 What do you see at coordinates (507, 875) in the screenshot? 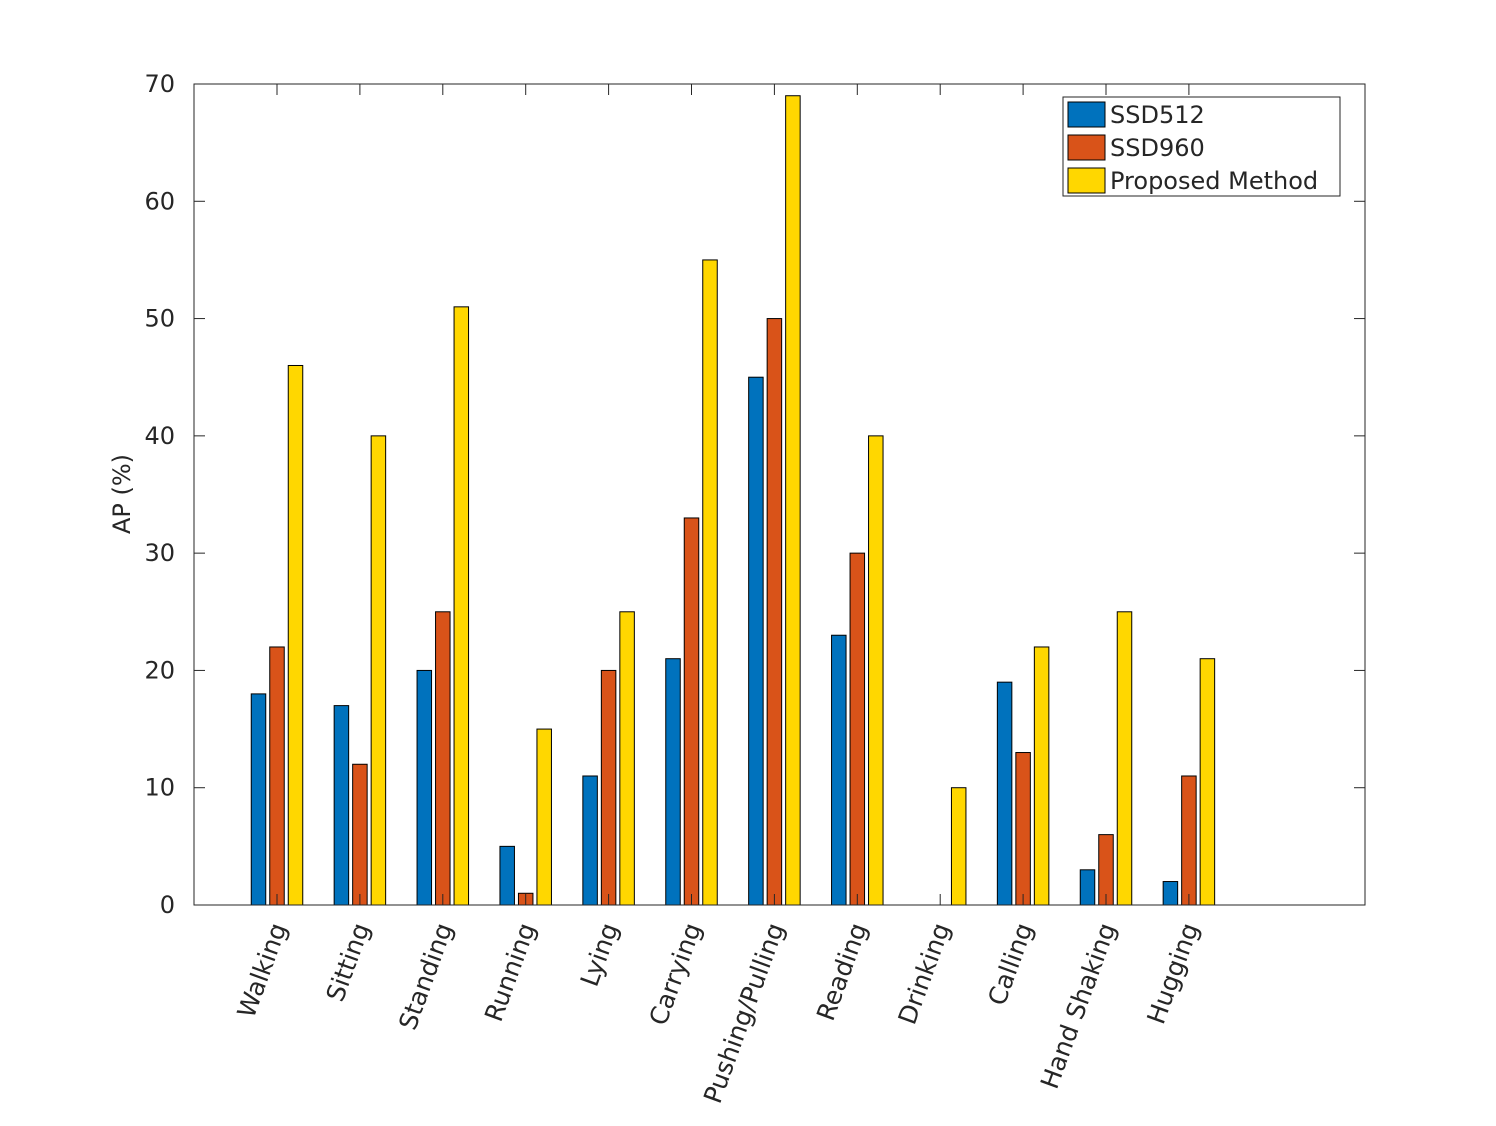
I see `bar-ssd512-running` at bounding box center [507, 875].